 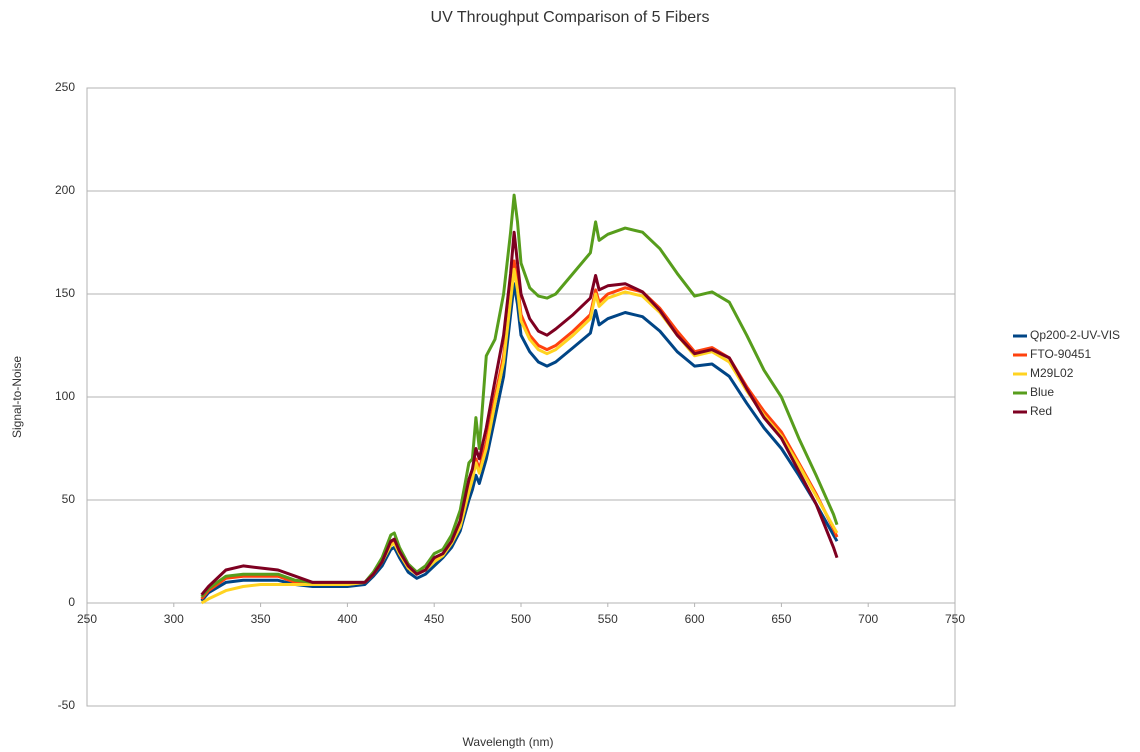 I want to click on legend-label: Qp200-2-UV-VIS, so click(x=1075, y=335).